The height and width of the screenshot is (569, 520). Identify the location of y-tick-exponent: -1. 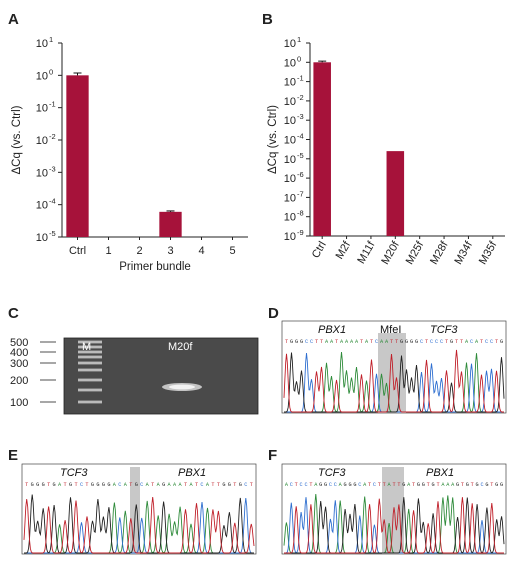
(300, 78).